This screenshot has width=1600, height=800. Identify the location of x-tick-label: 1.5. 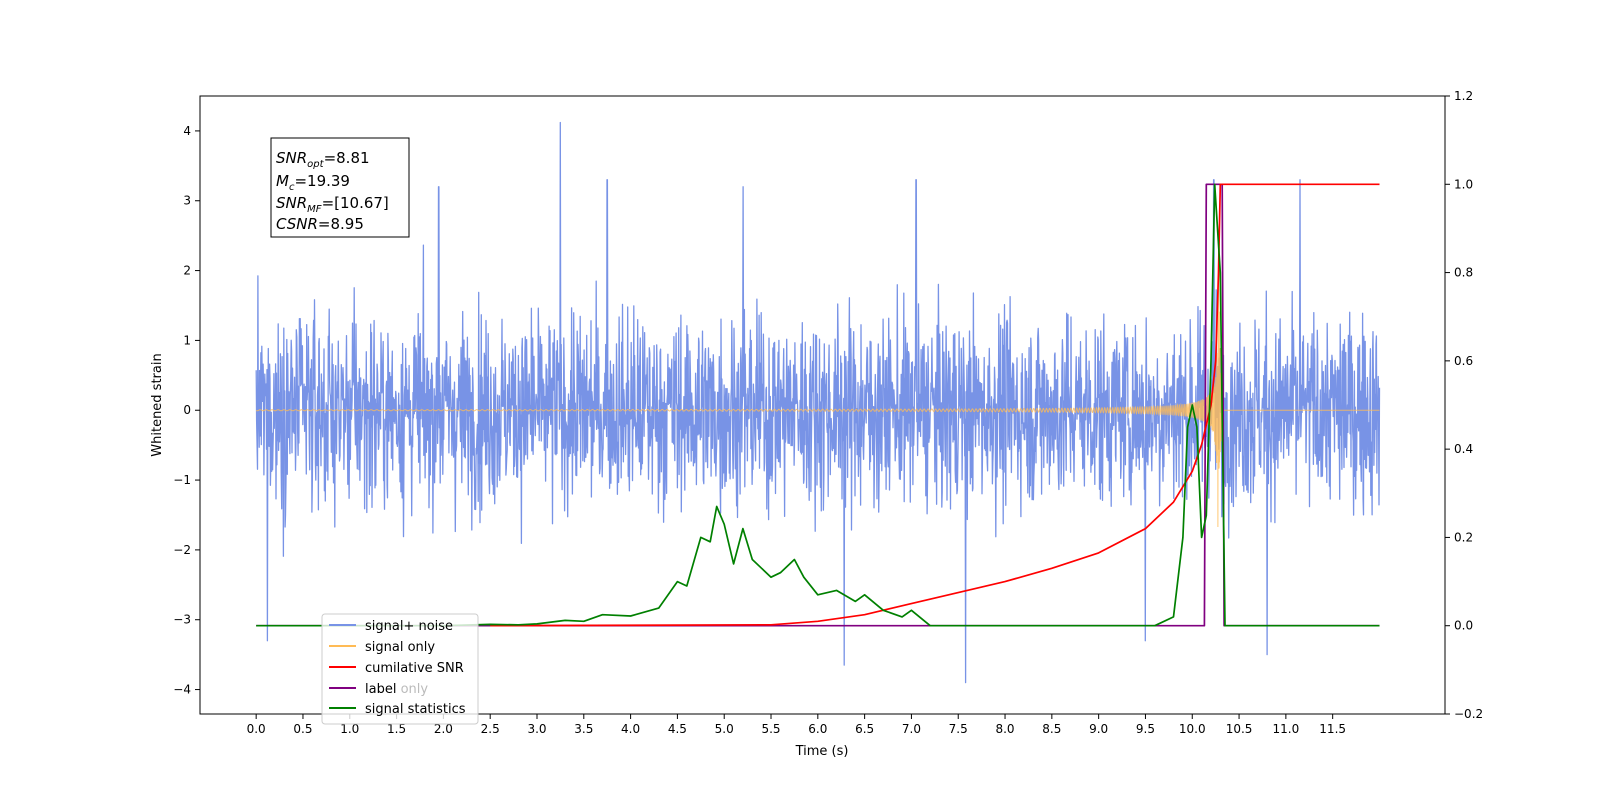
(396, 729).